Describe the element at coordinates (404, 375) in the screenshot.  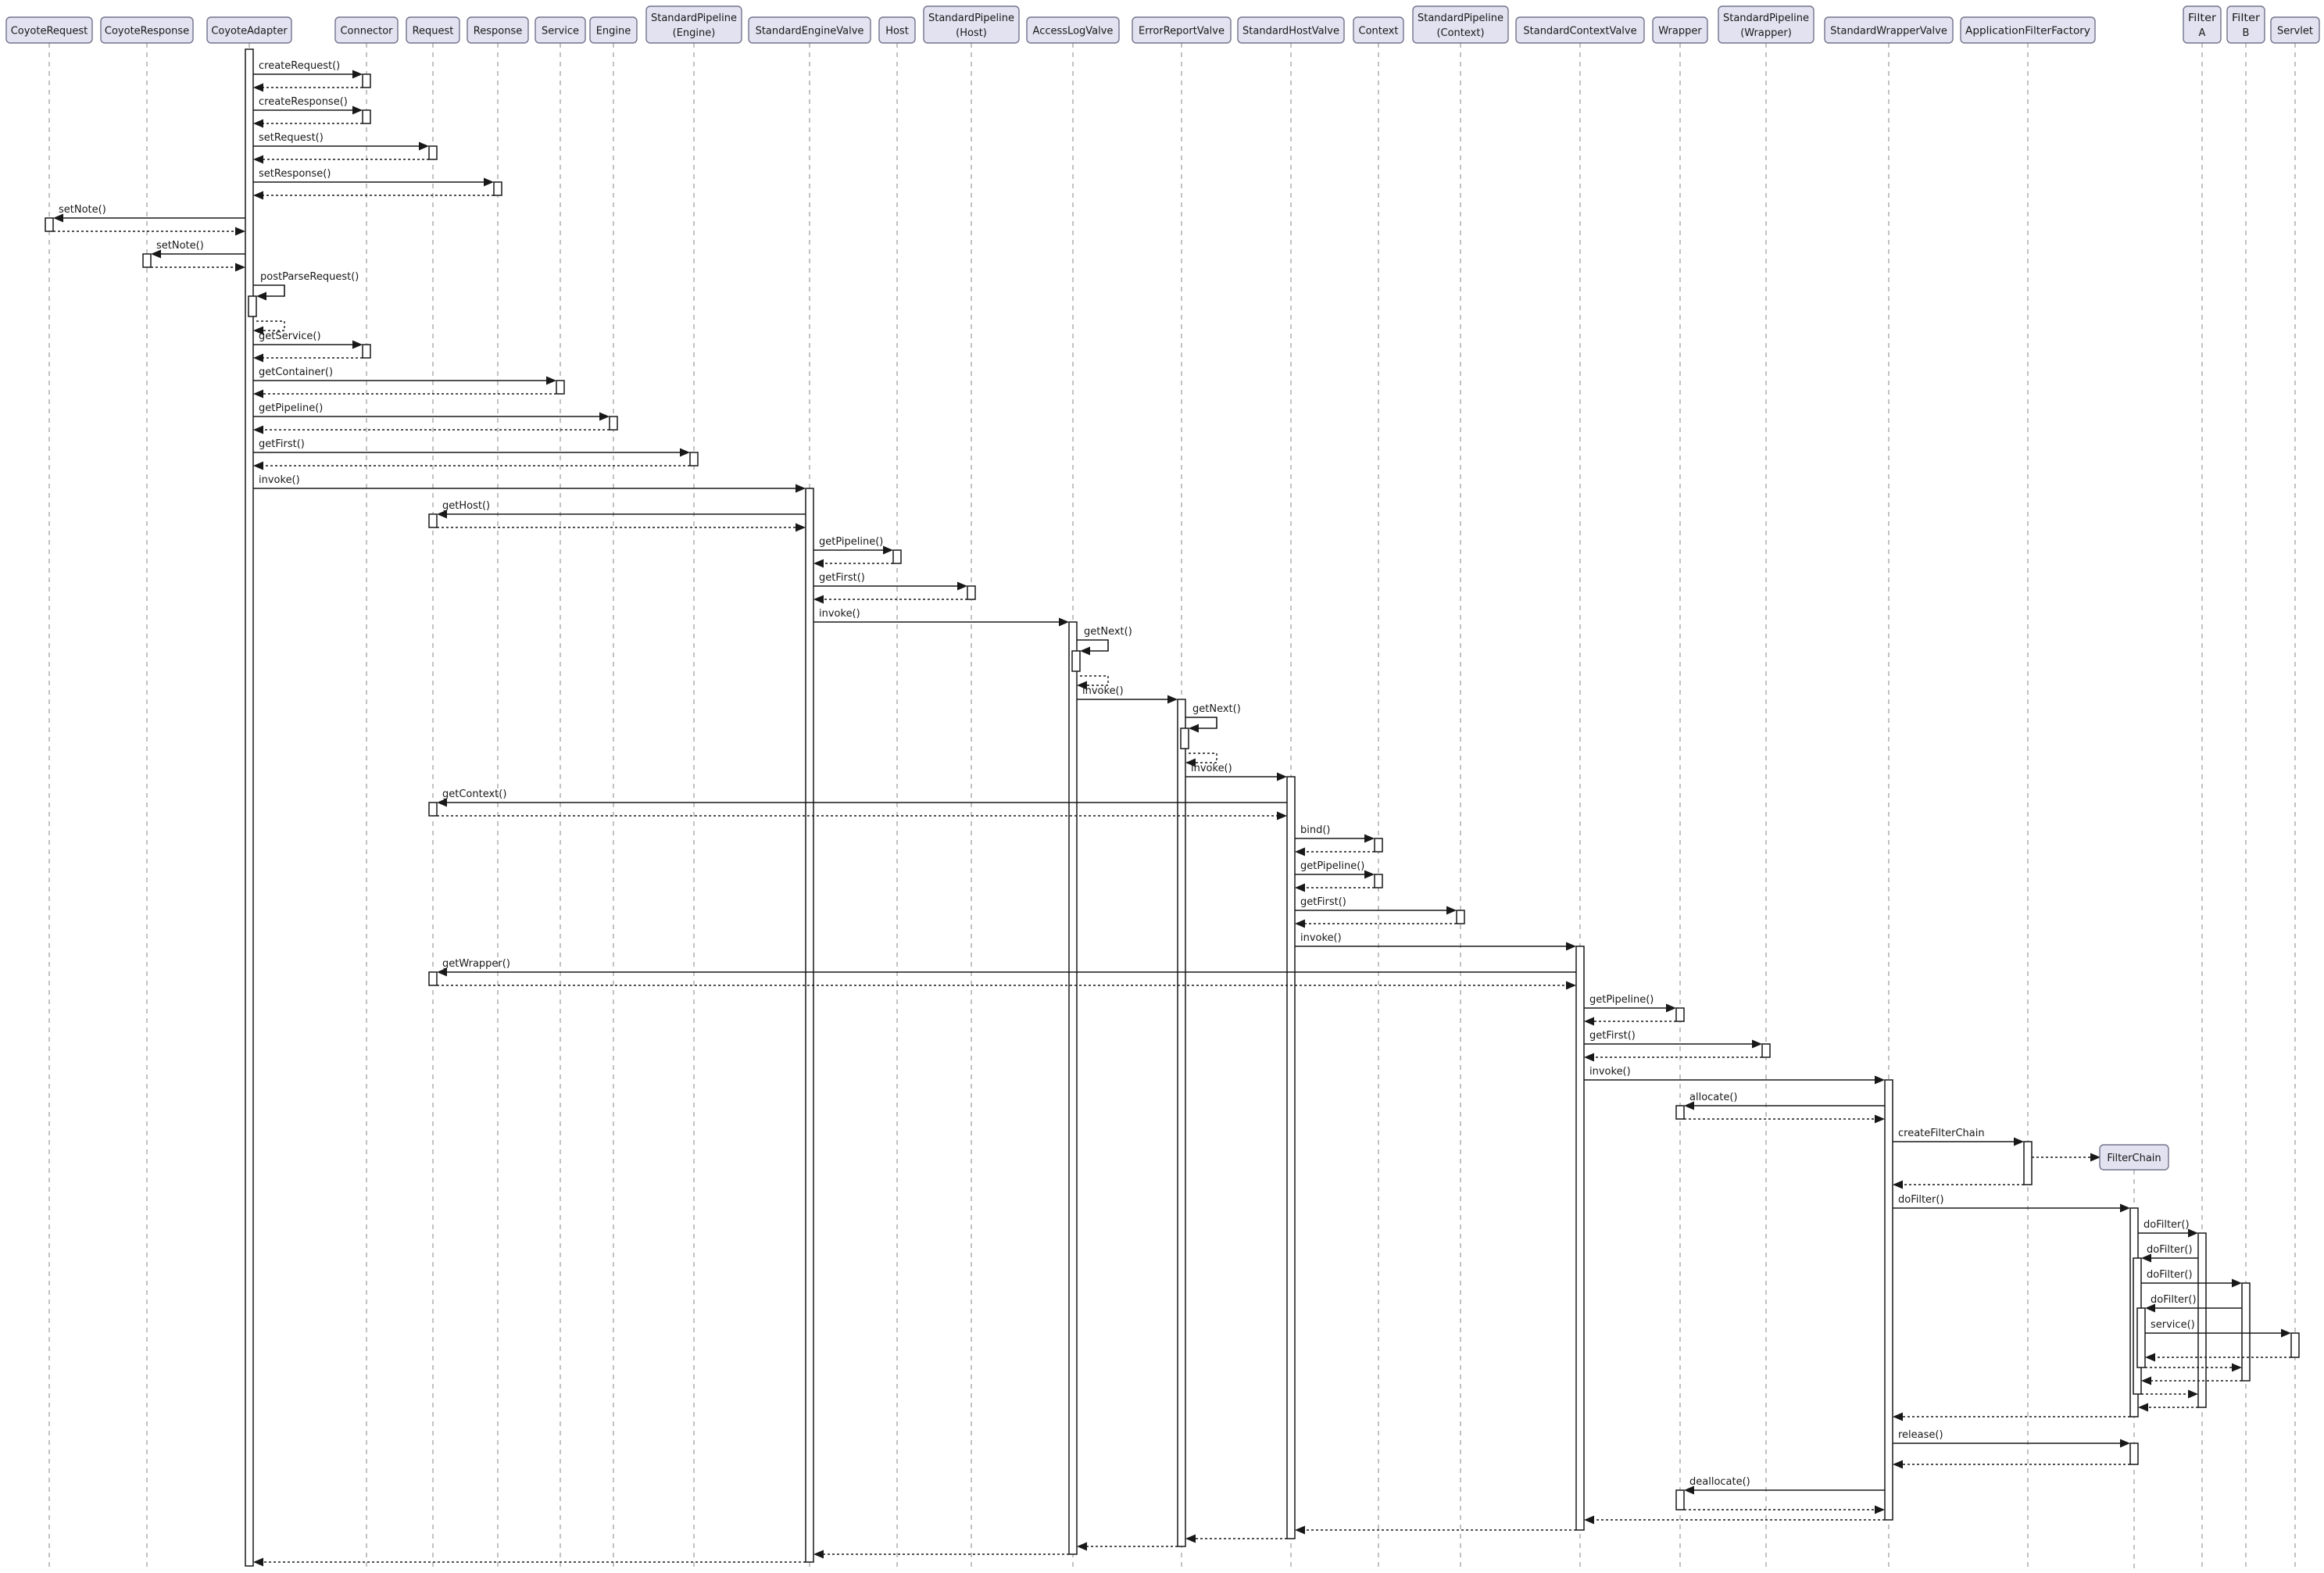
I see `call-message: getContainer()` at that location.